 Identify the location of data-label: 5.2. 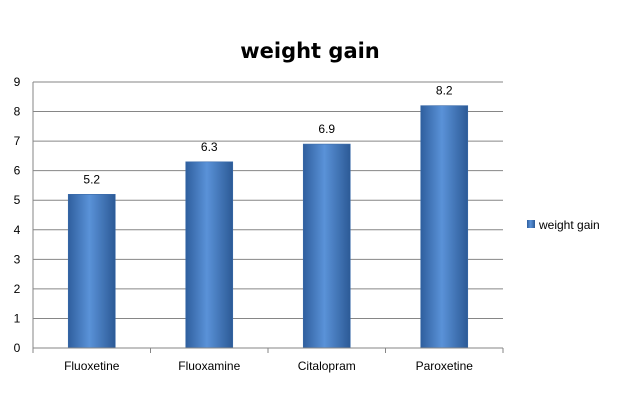
(91, 179).